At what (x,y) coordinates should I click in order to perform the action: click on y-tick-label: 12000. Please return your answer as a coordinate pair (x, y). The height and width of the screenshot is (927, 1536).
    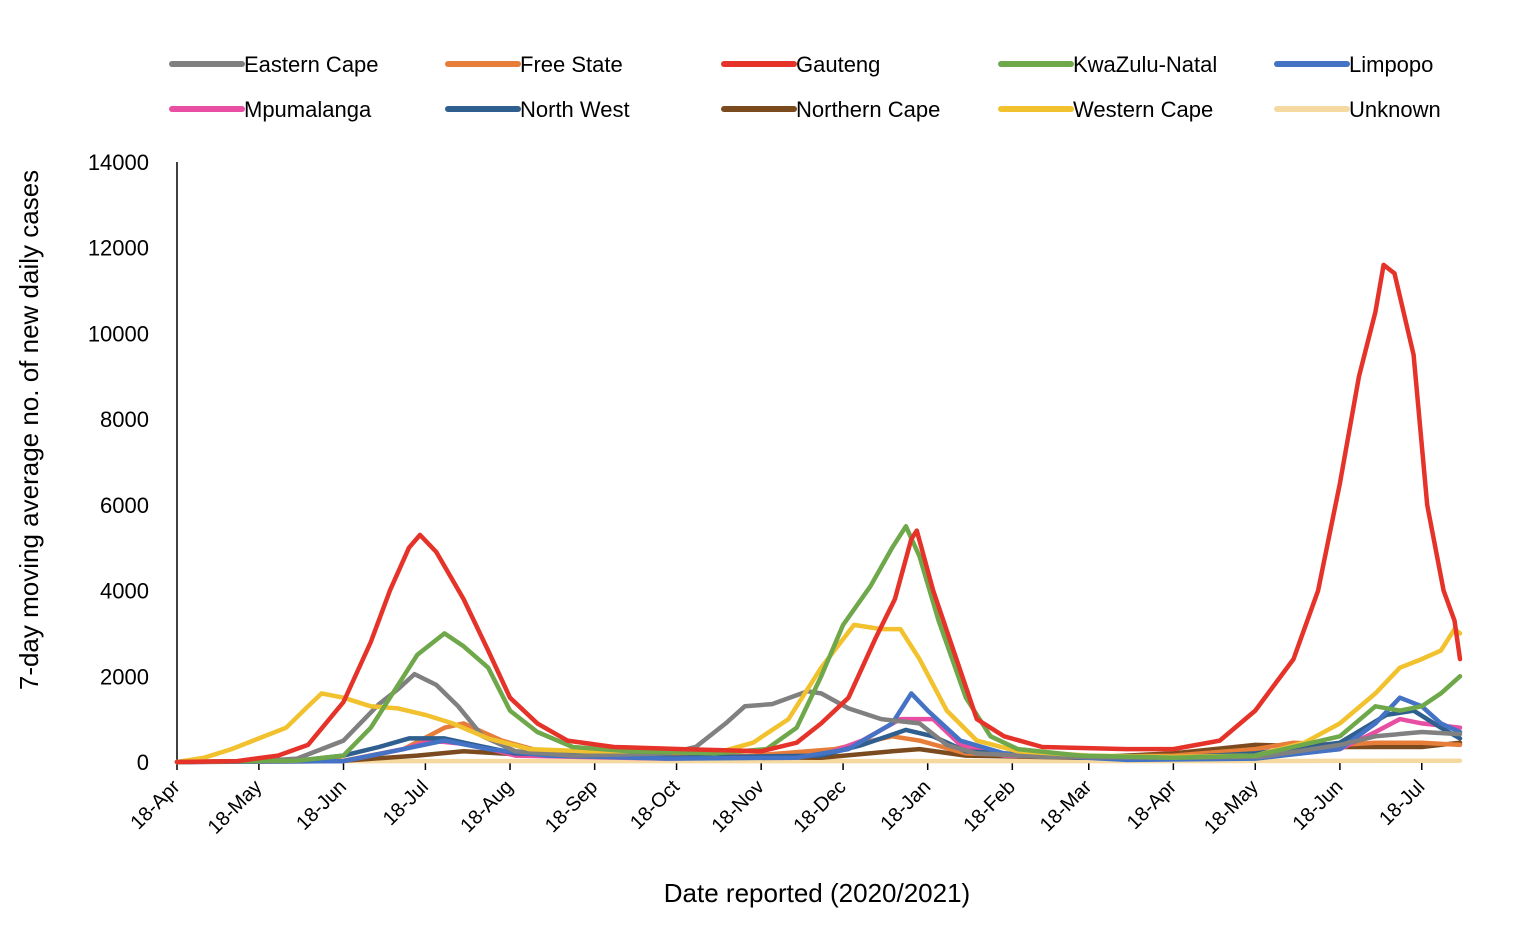
    Looking at the image, I should click on (118, 248).